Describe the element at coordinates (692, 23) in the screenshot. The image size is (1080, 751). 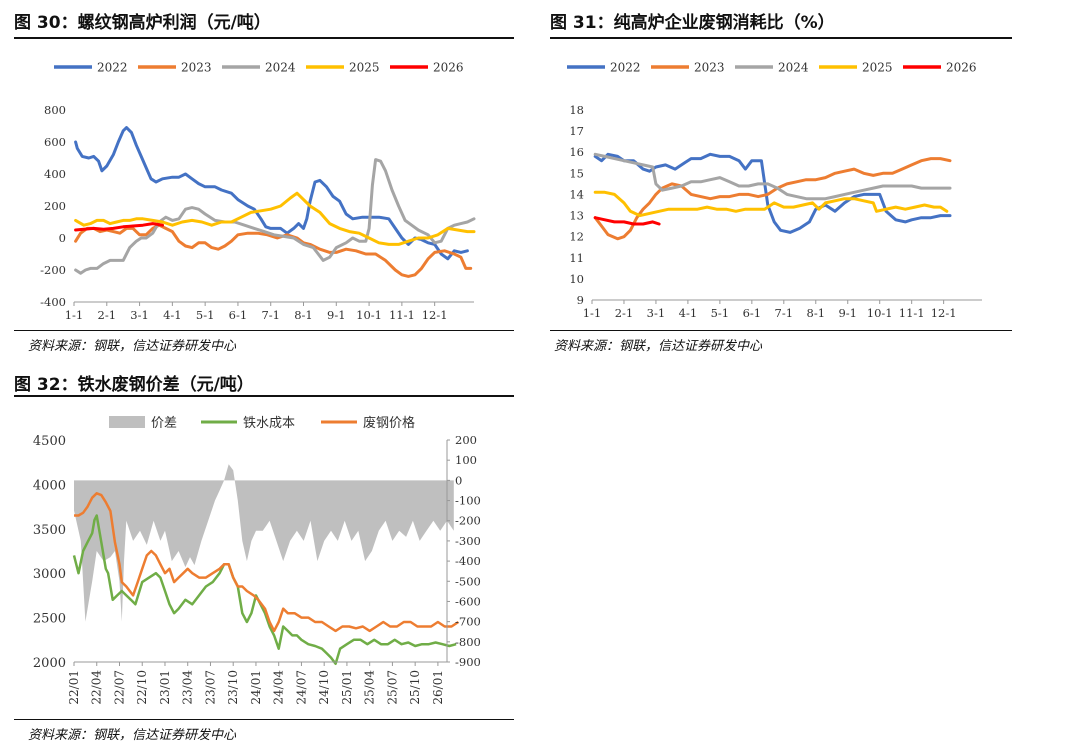
I see `chart-title: 图 31：纯高炉企业废钢消耗比（%）` at that location.